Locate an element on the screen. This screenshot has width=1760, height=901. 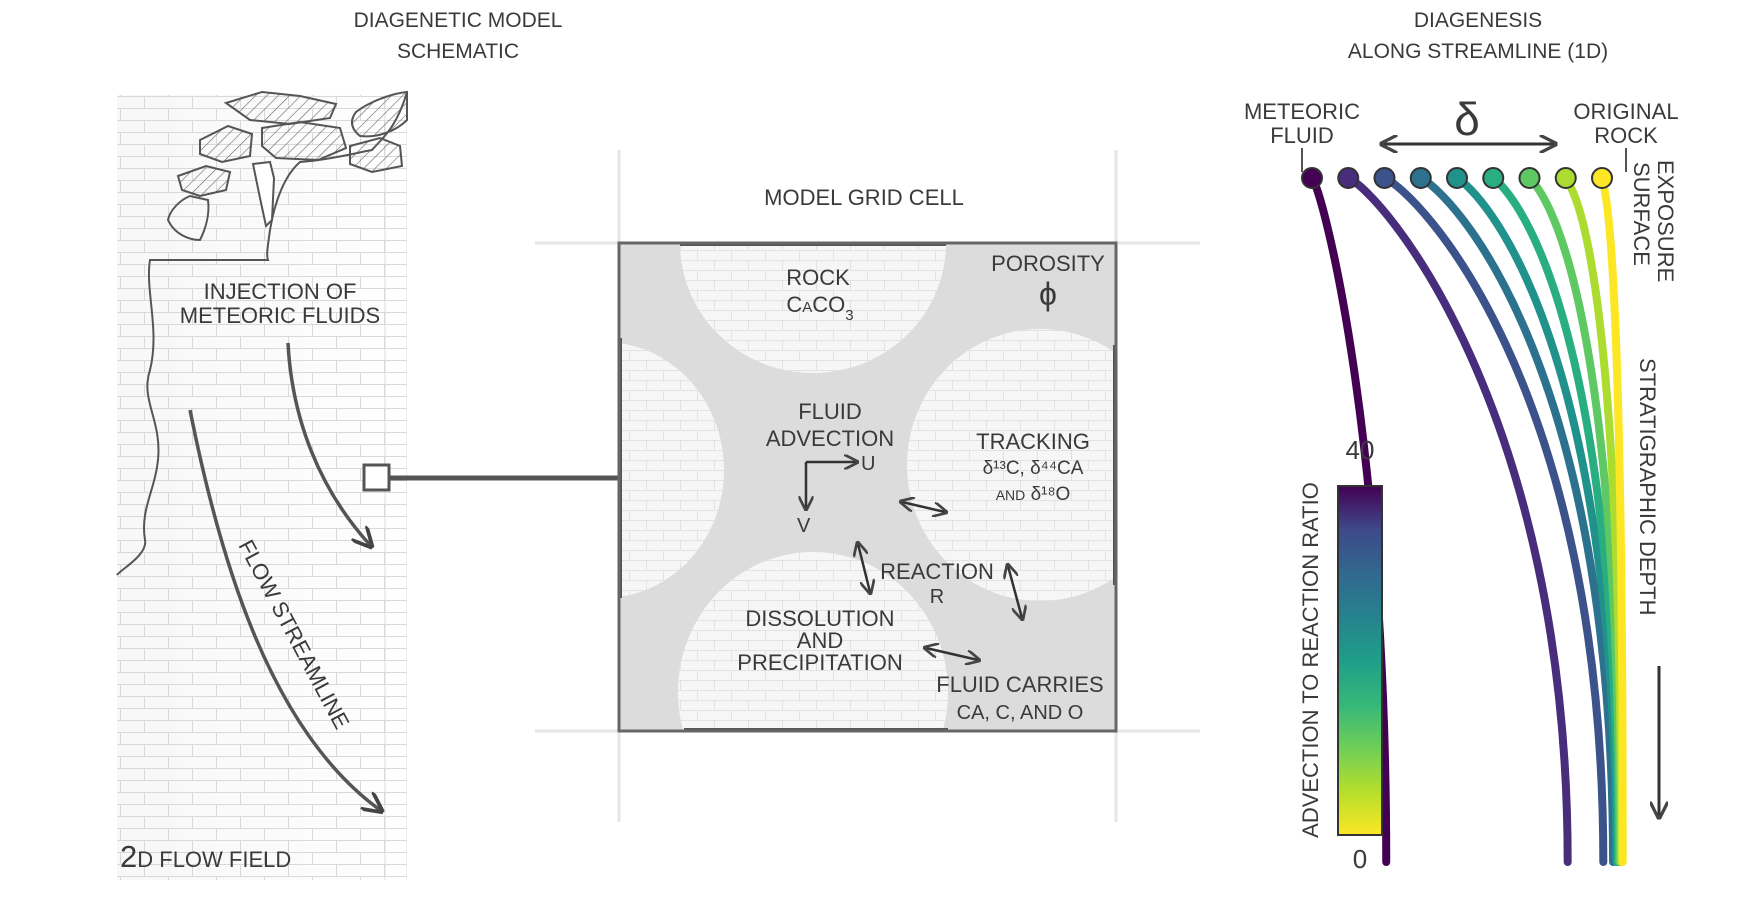
colorbar-label: ADVECTION TO REACTION RATIO is located at coordinates (1310, 660).